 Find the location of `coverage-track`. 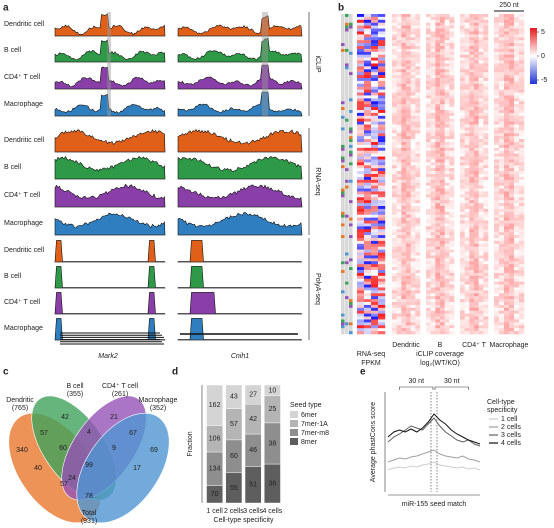

coverage-track is located at coordinates (110, 140).